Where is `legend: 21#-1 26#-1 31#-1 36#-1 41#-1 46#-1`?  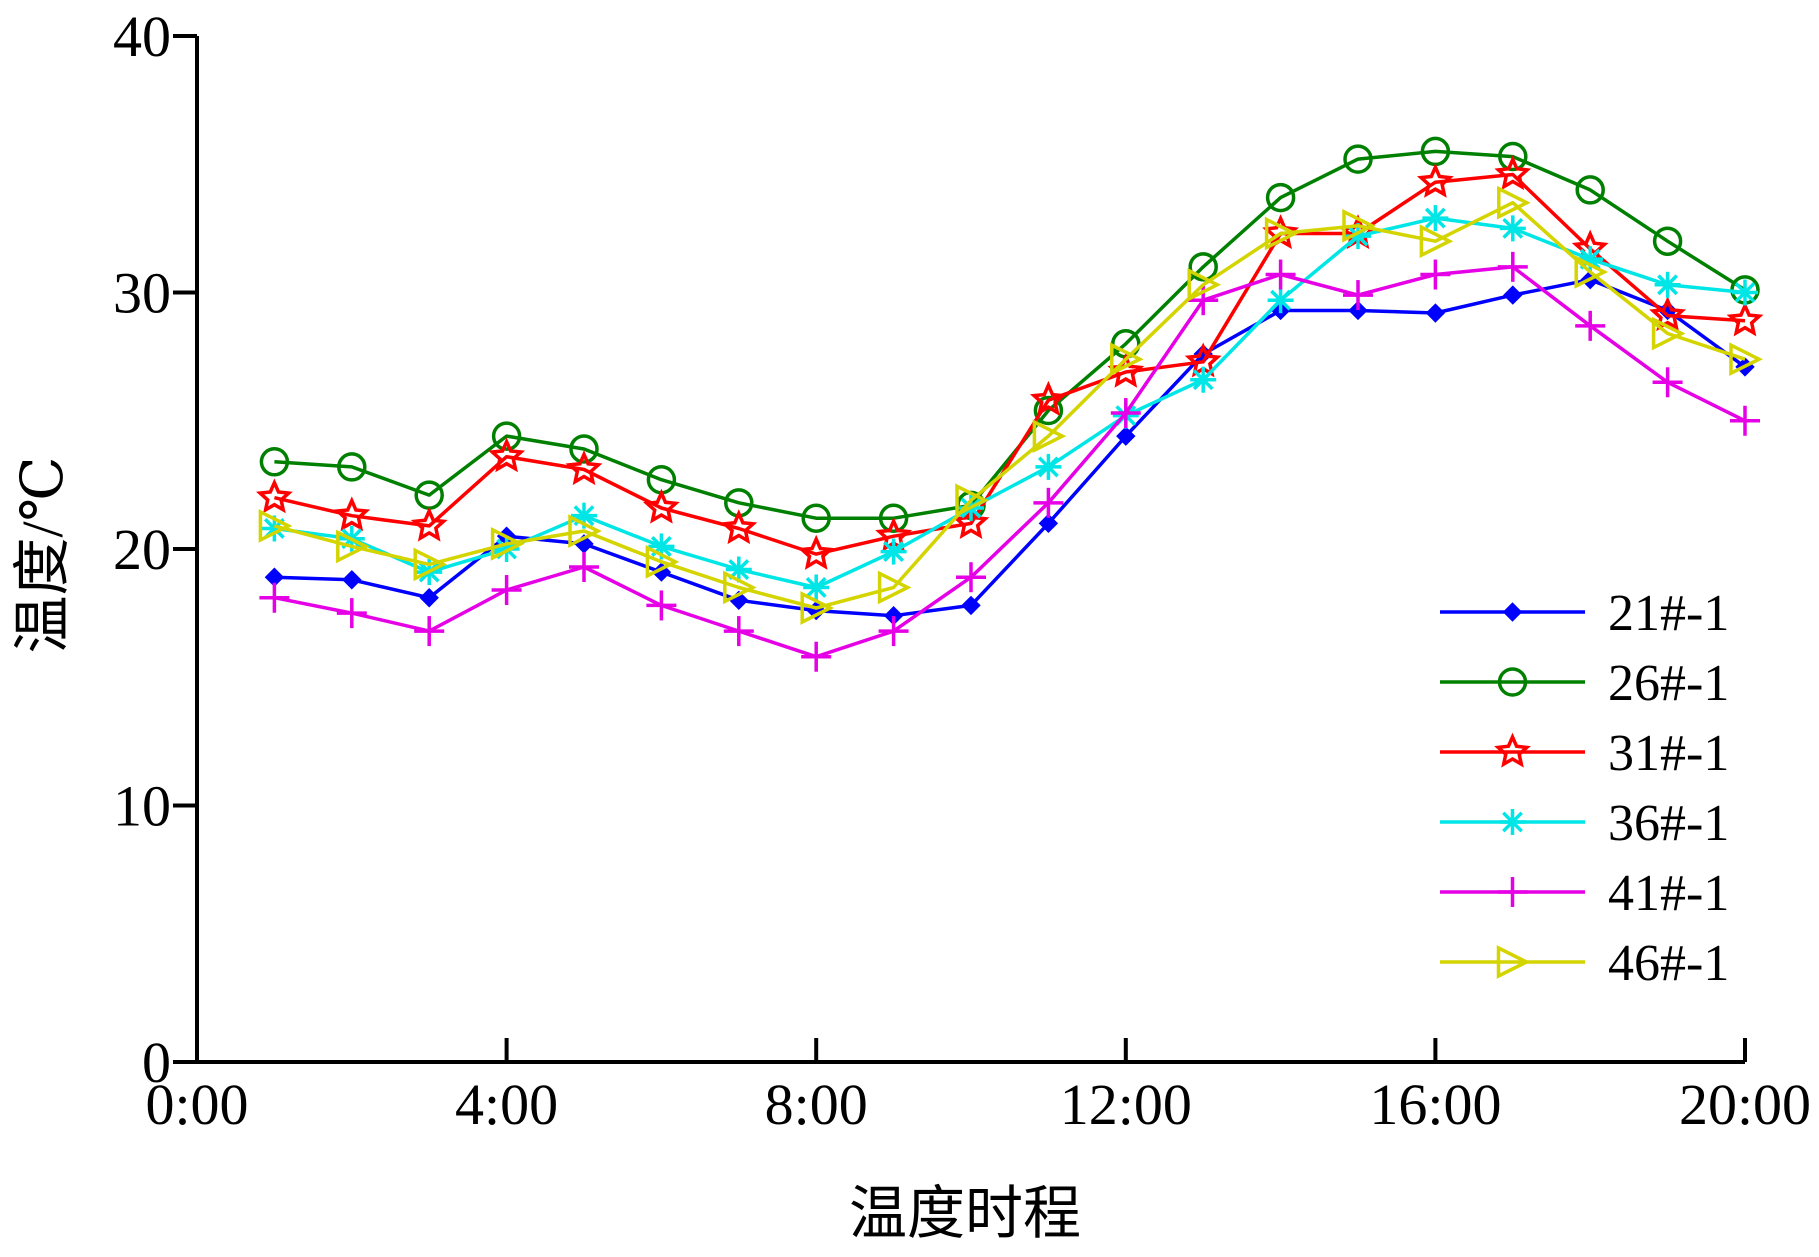 legend: 21#-1 26#-1 31#-1 36#-1 41#-1 46#-1 is located at coordinates (1584, 788).